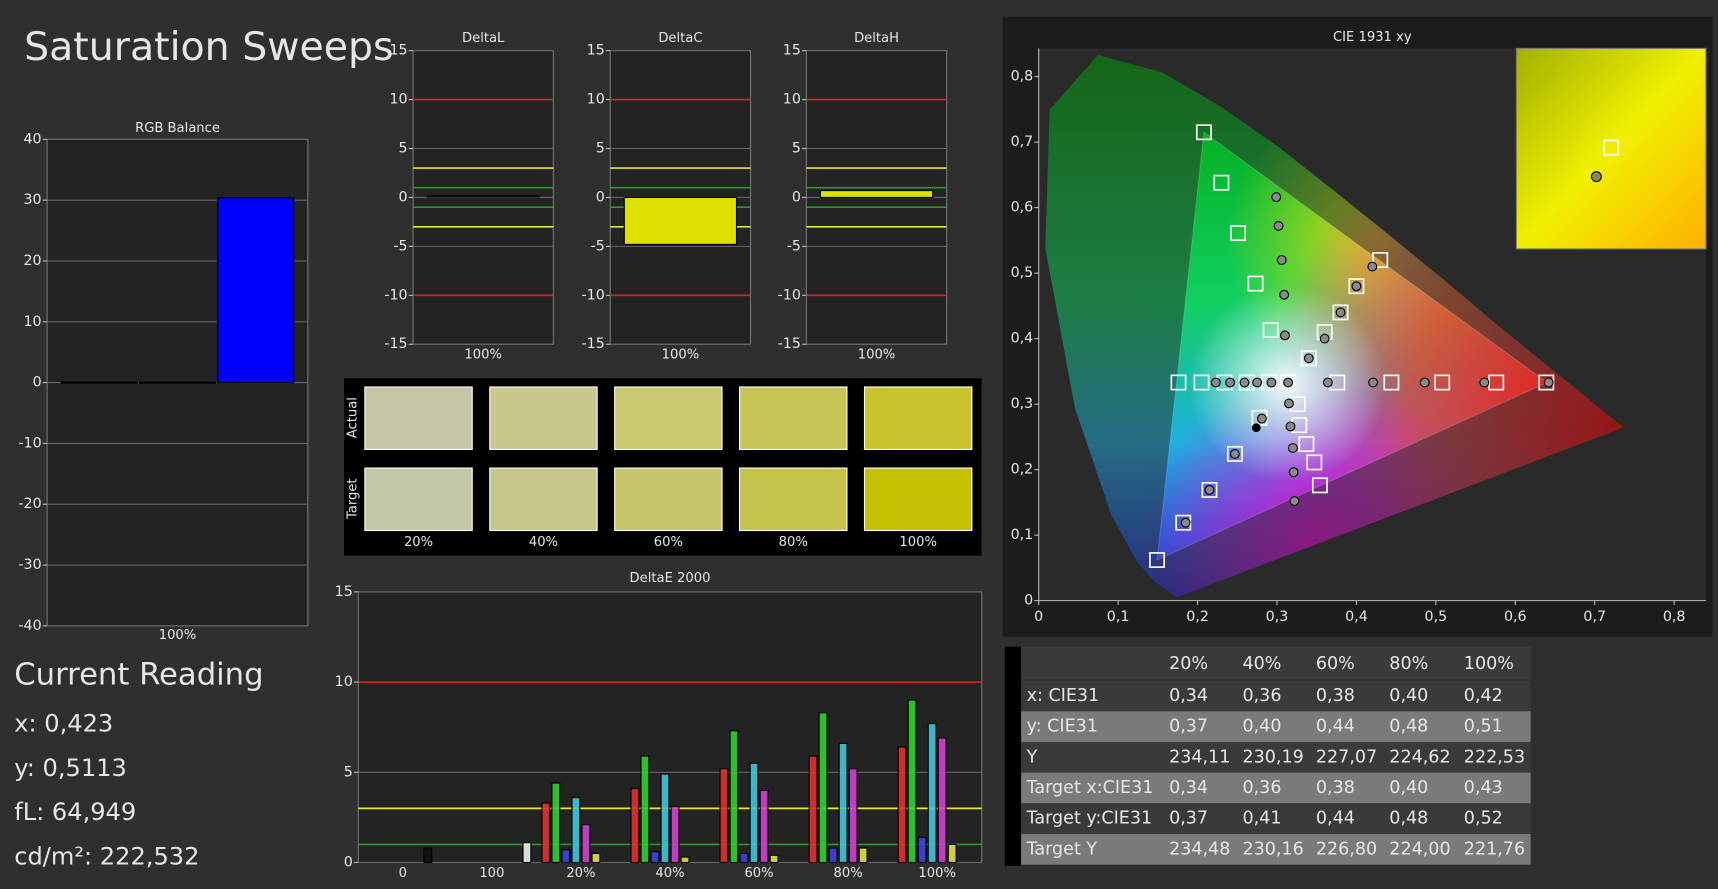  Describe the element at coordinates (1188, 819) in the screenshot. I see `table-cell: 0,37` at that location.